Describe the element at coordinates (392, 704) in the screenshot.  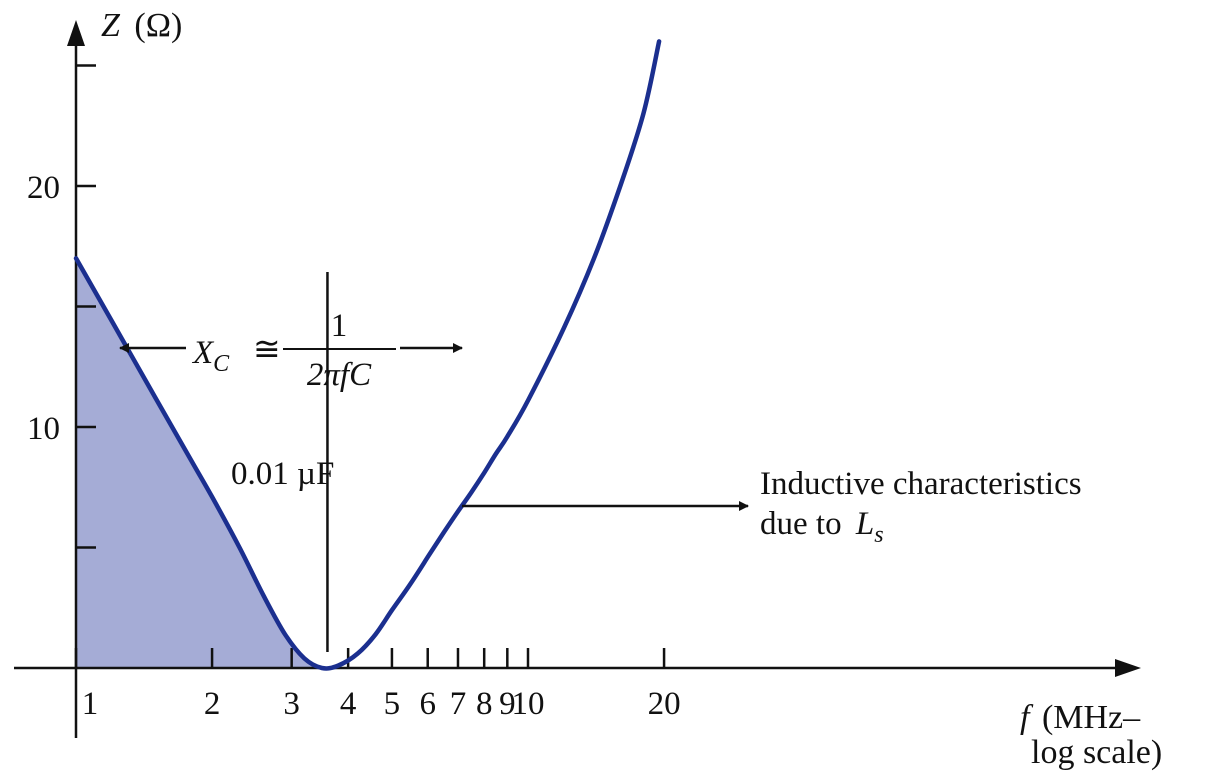
I see `x-tick-label: 5` at that location.